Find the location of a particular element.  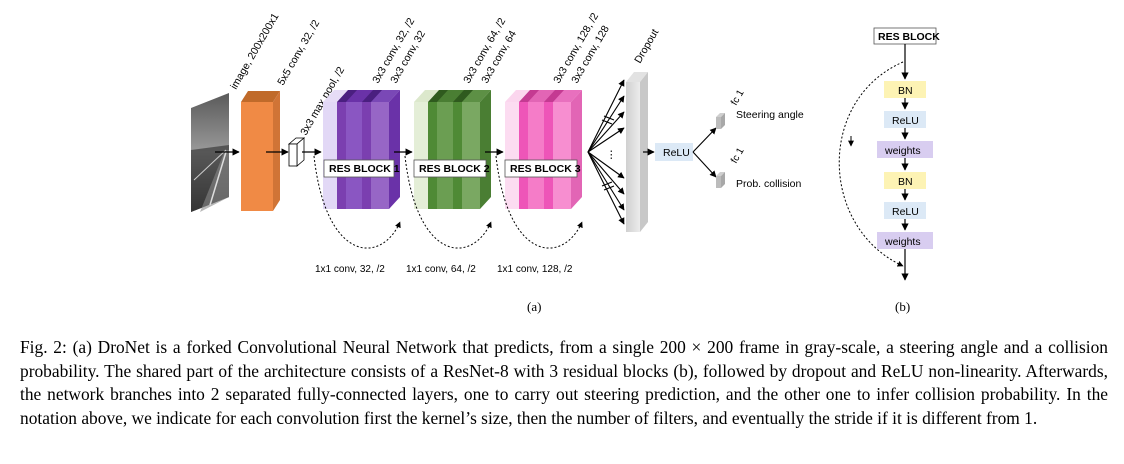

panel-a-sublabel: (a) is located at coordinates (534, 306).